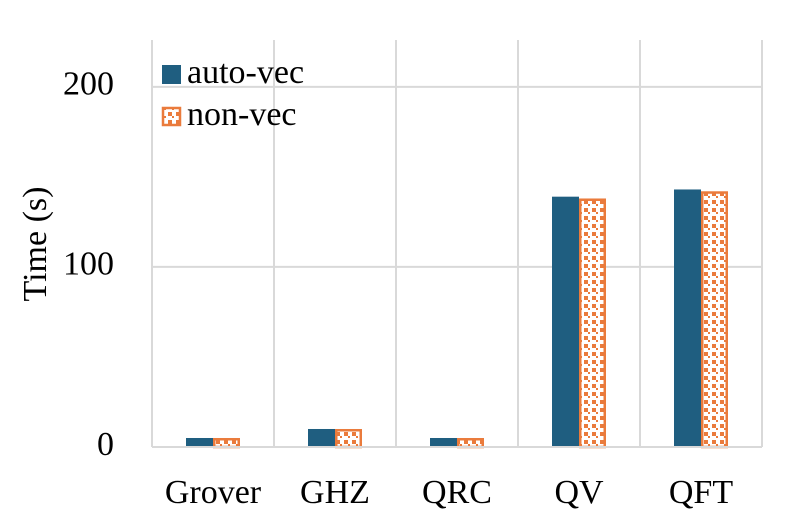 Image resolution: width=788 pixels, height=527 pixels. Describe the element at coordinates (457, 492) in the screenshot. I see `x-tick-label: QRC` at that location.